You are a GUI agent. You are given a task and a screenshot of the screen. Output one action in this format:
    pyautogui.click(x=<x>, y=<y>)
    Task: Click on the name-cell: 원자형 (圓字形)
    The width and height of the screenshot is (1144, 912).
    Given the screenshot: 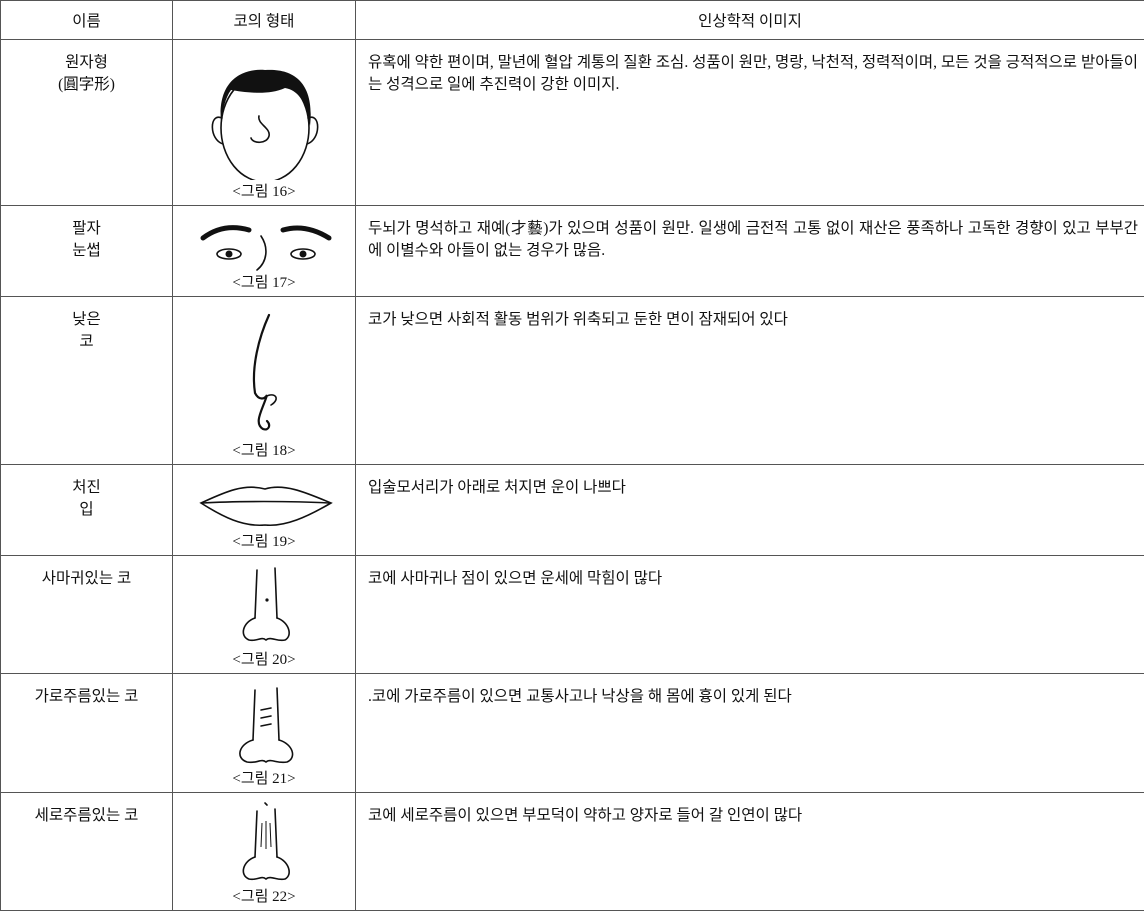 What is the action you would take?
    pyautogui.click(x=86, y=122)
    